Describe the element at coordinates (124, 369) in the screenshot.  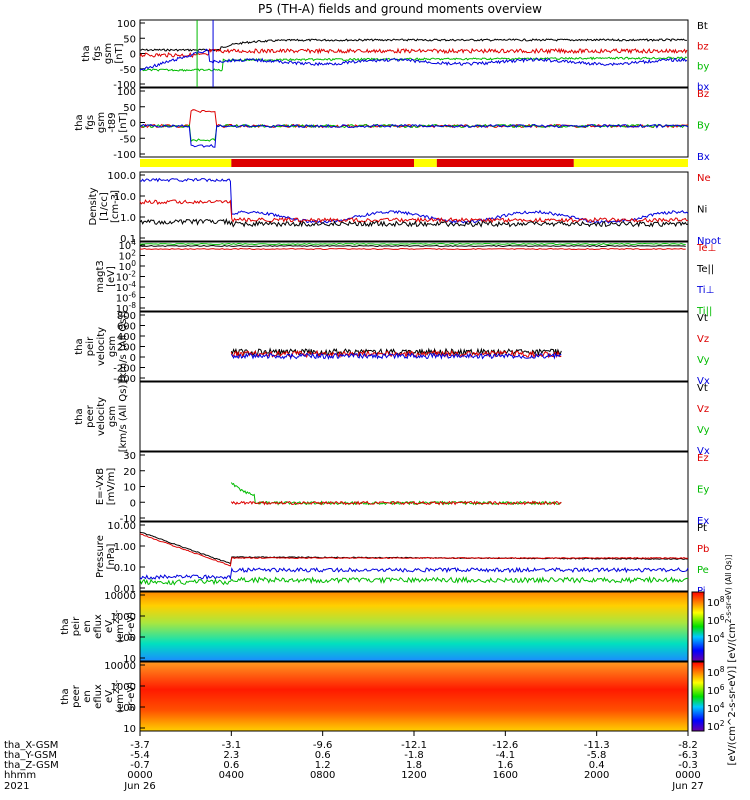
I see `y-tick-label: -200` at that location.